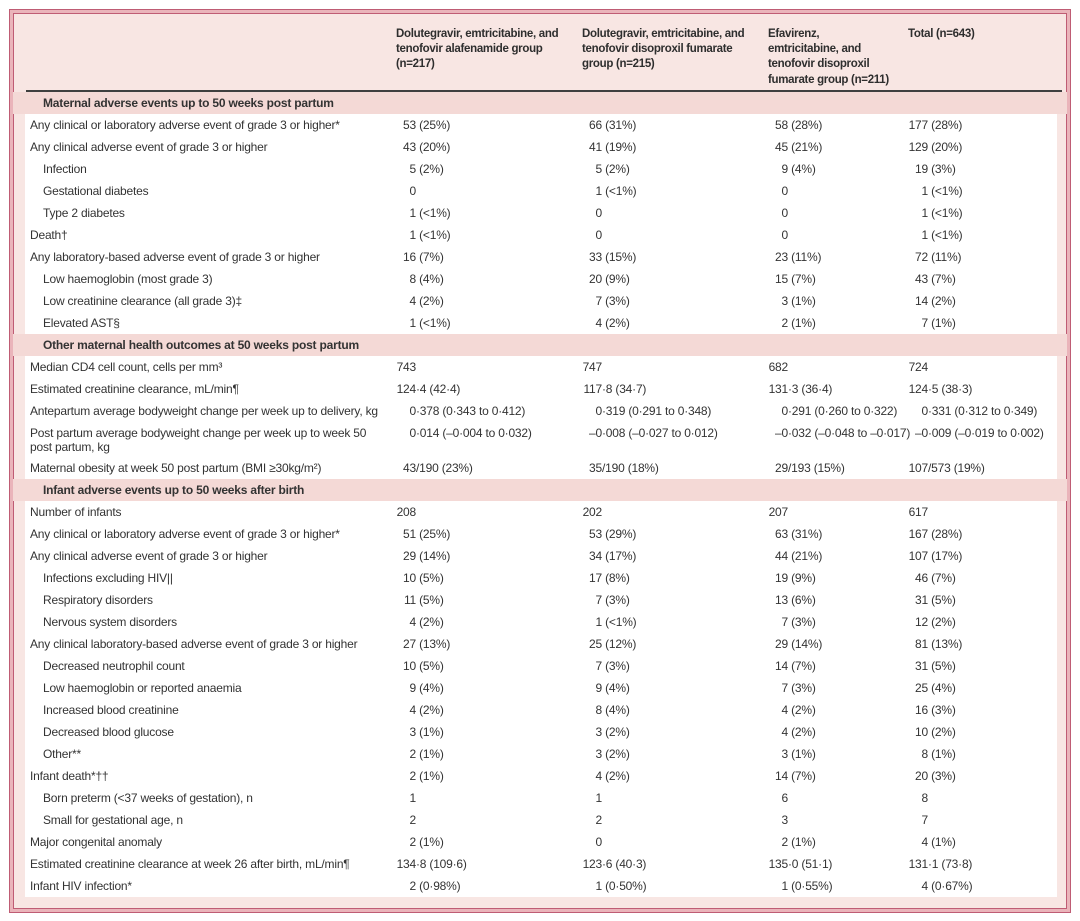  I want to click on value-cell-group1: 134·8 (109·6), so click(431, 864).